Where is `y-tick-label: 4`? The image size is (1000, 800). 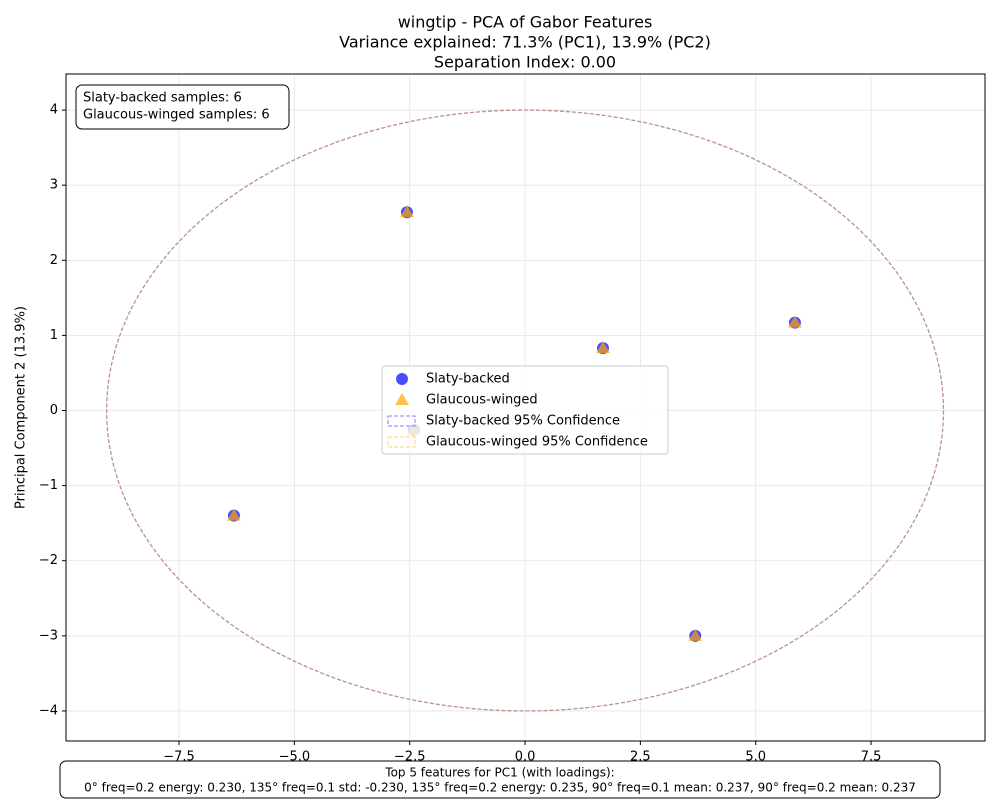
y-tick-label: 4 is located at coordinates (54, 110).